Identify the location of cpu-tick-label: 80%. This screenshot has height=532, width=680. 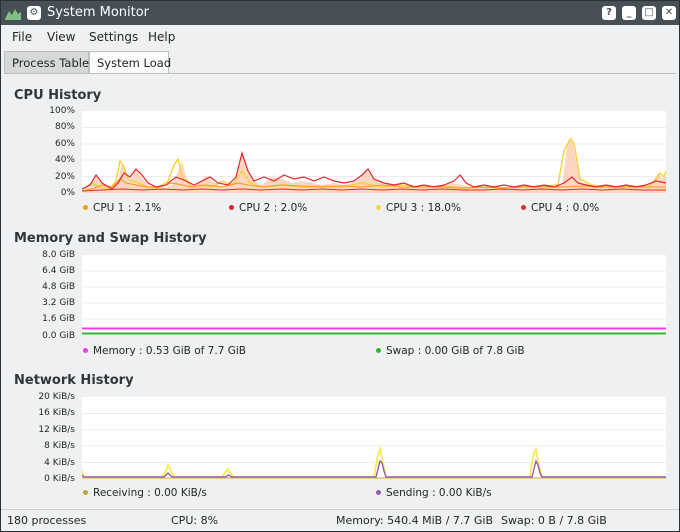
(64, 127).